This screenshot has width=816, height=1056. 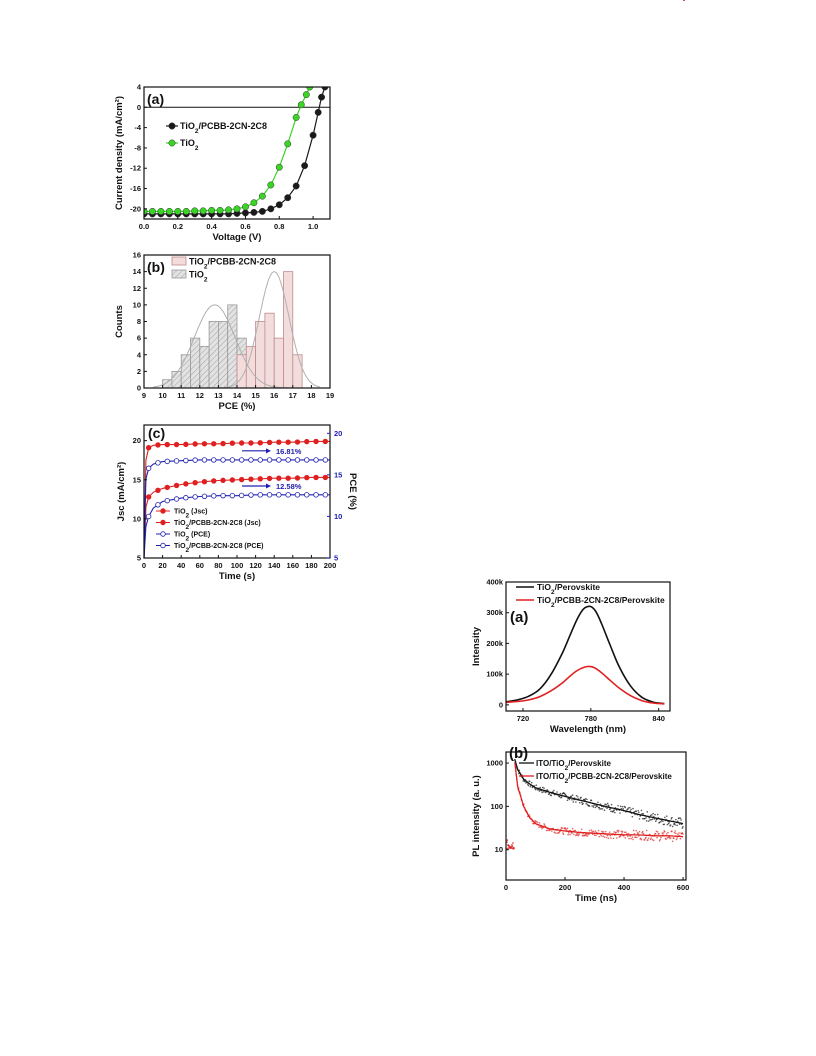 I want to click on x-tick-label: 17, so click(x=293, y=395).